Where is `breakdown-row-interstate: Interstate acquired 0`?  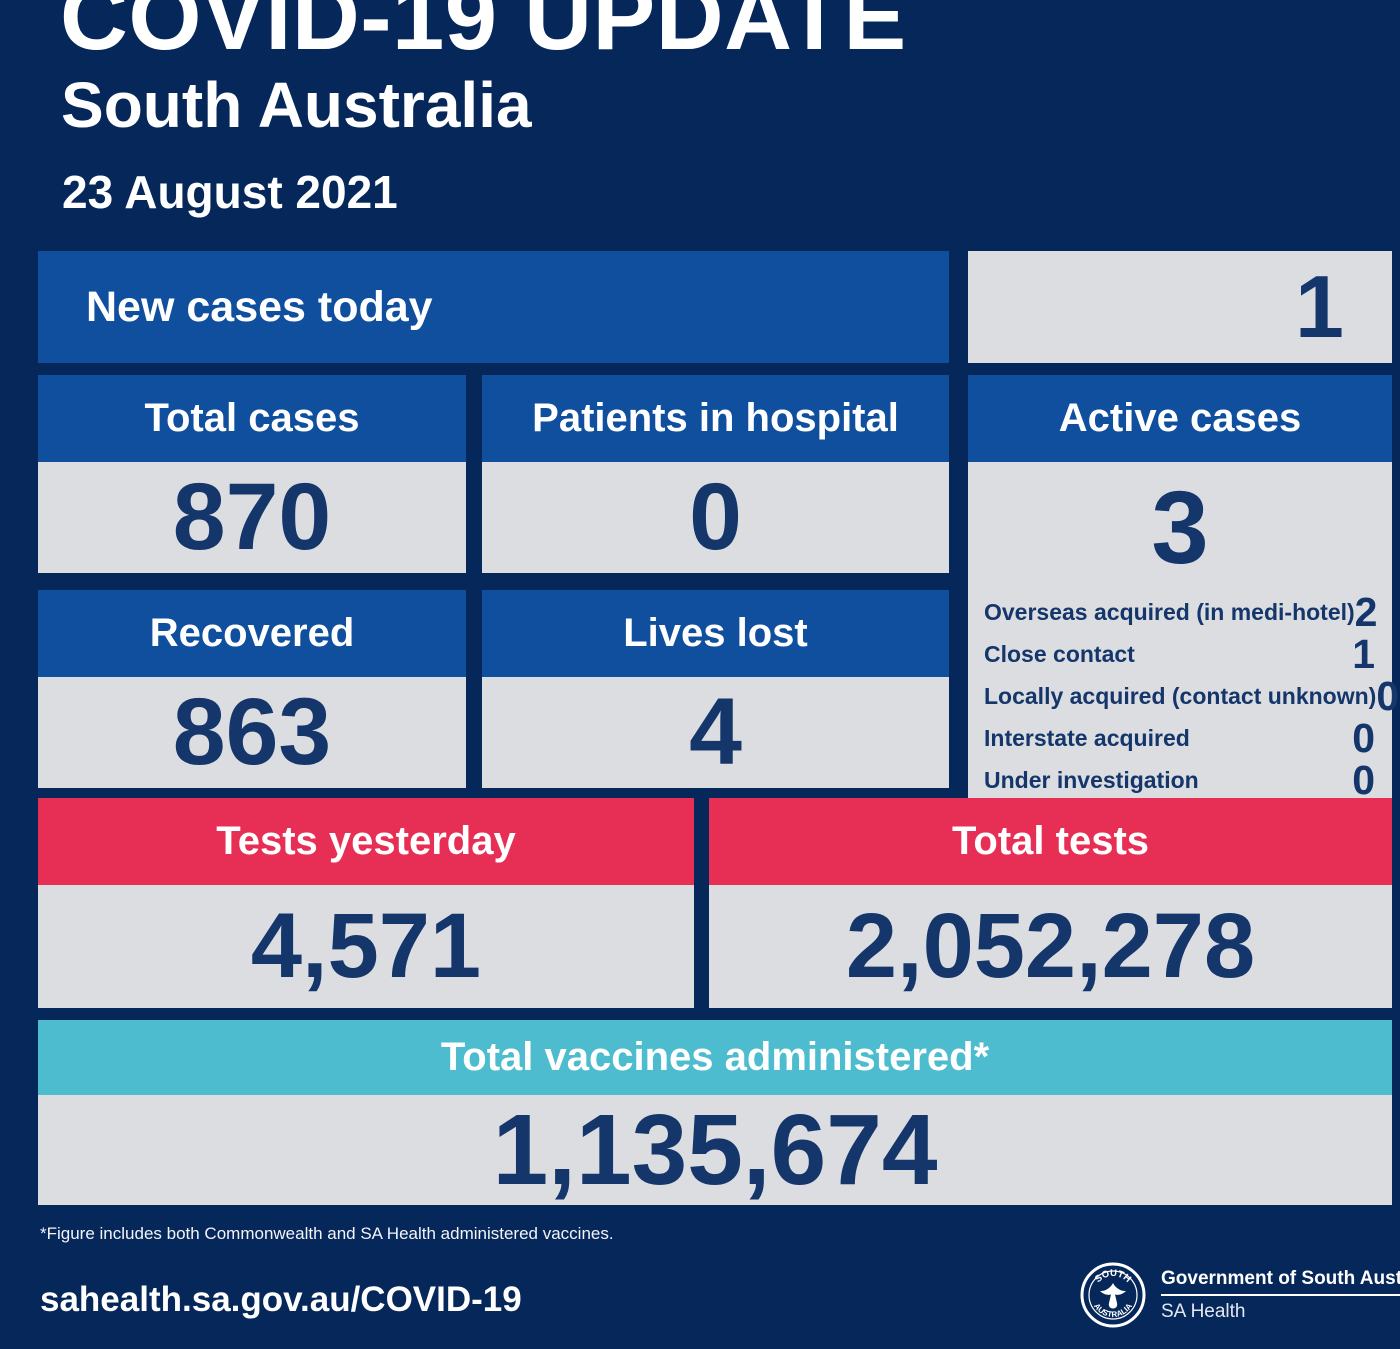 breakdown-row-interstate: Interstate acquired 0 is located at coordinates (1180, 737).